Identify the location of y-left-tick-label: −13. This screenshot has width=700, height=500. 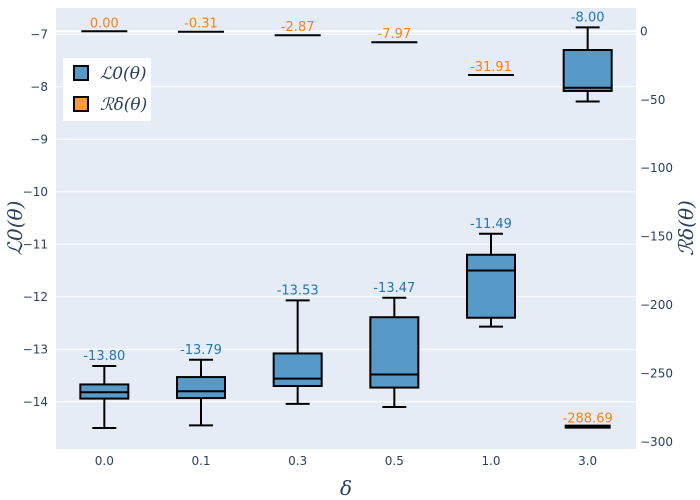
(35, 349).